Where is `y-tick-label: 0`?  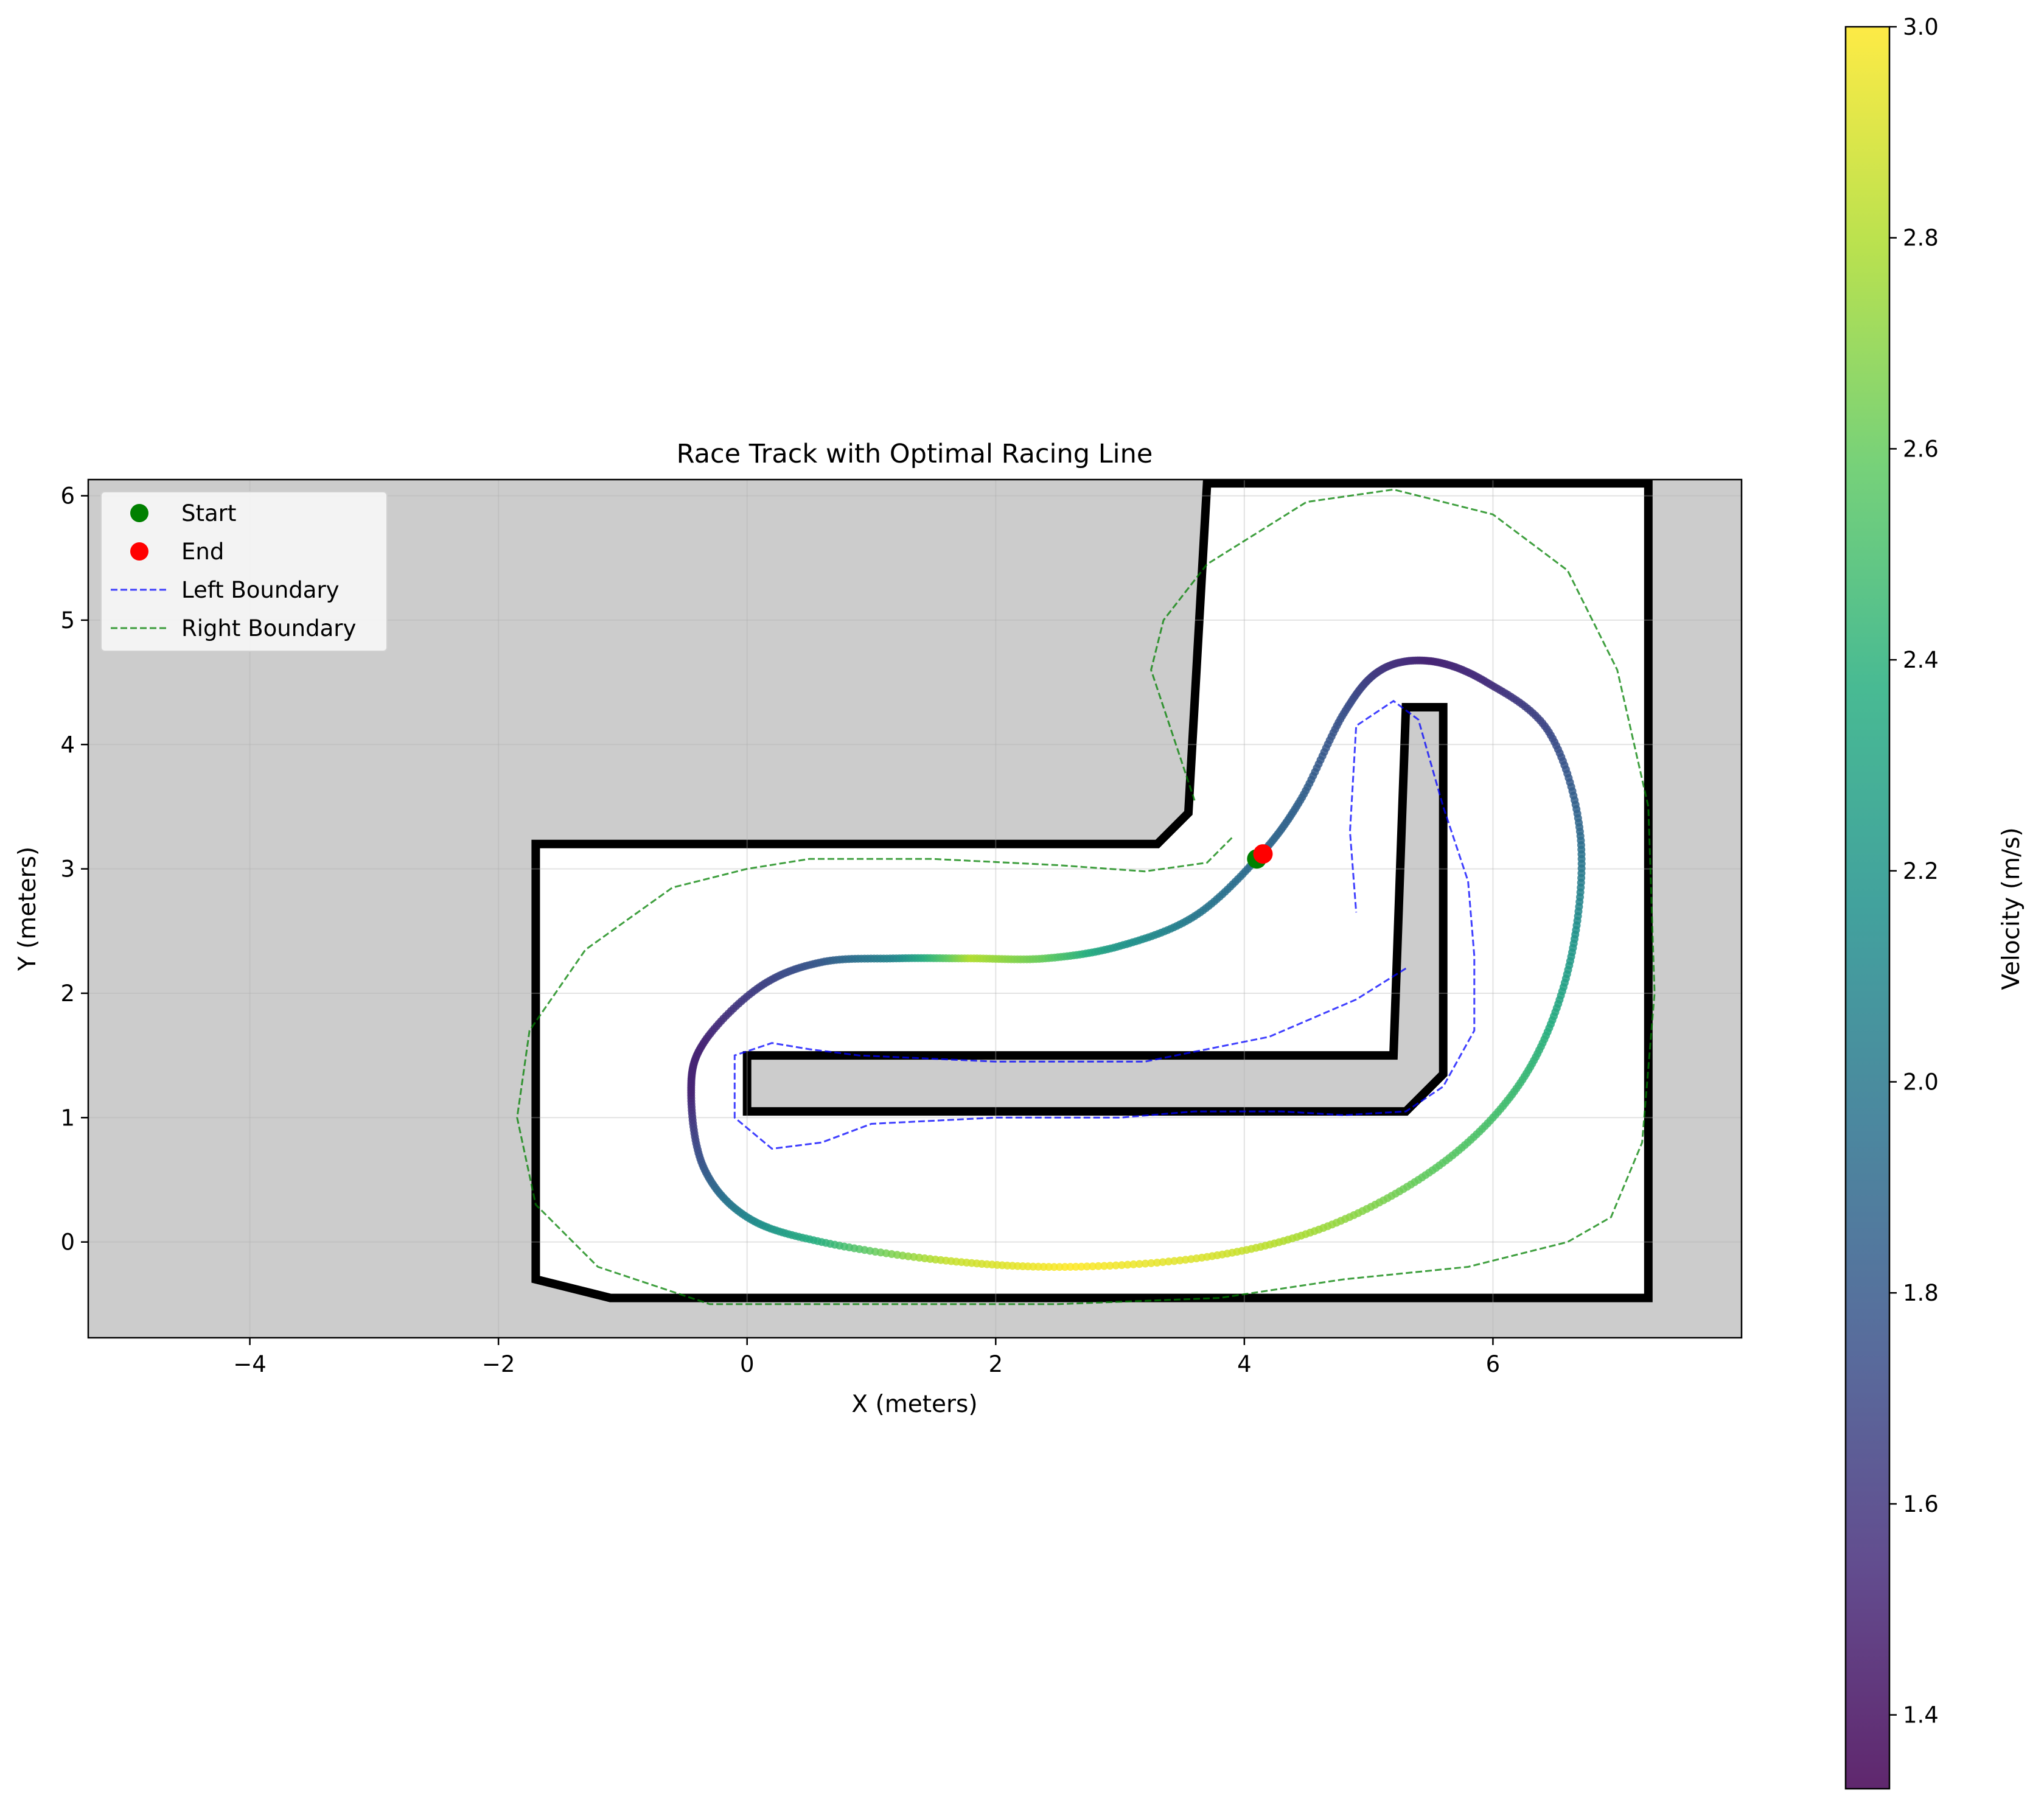 y-tick-label: 0 is located at coordinates (67, 1242).